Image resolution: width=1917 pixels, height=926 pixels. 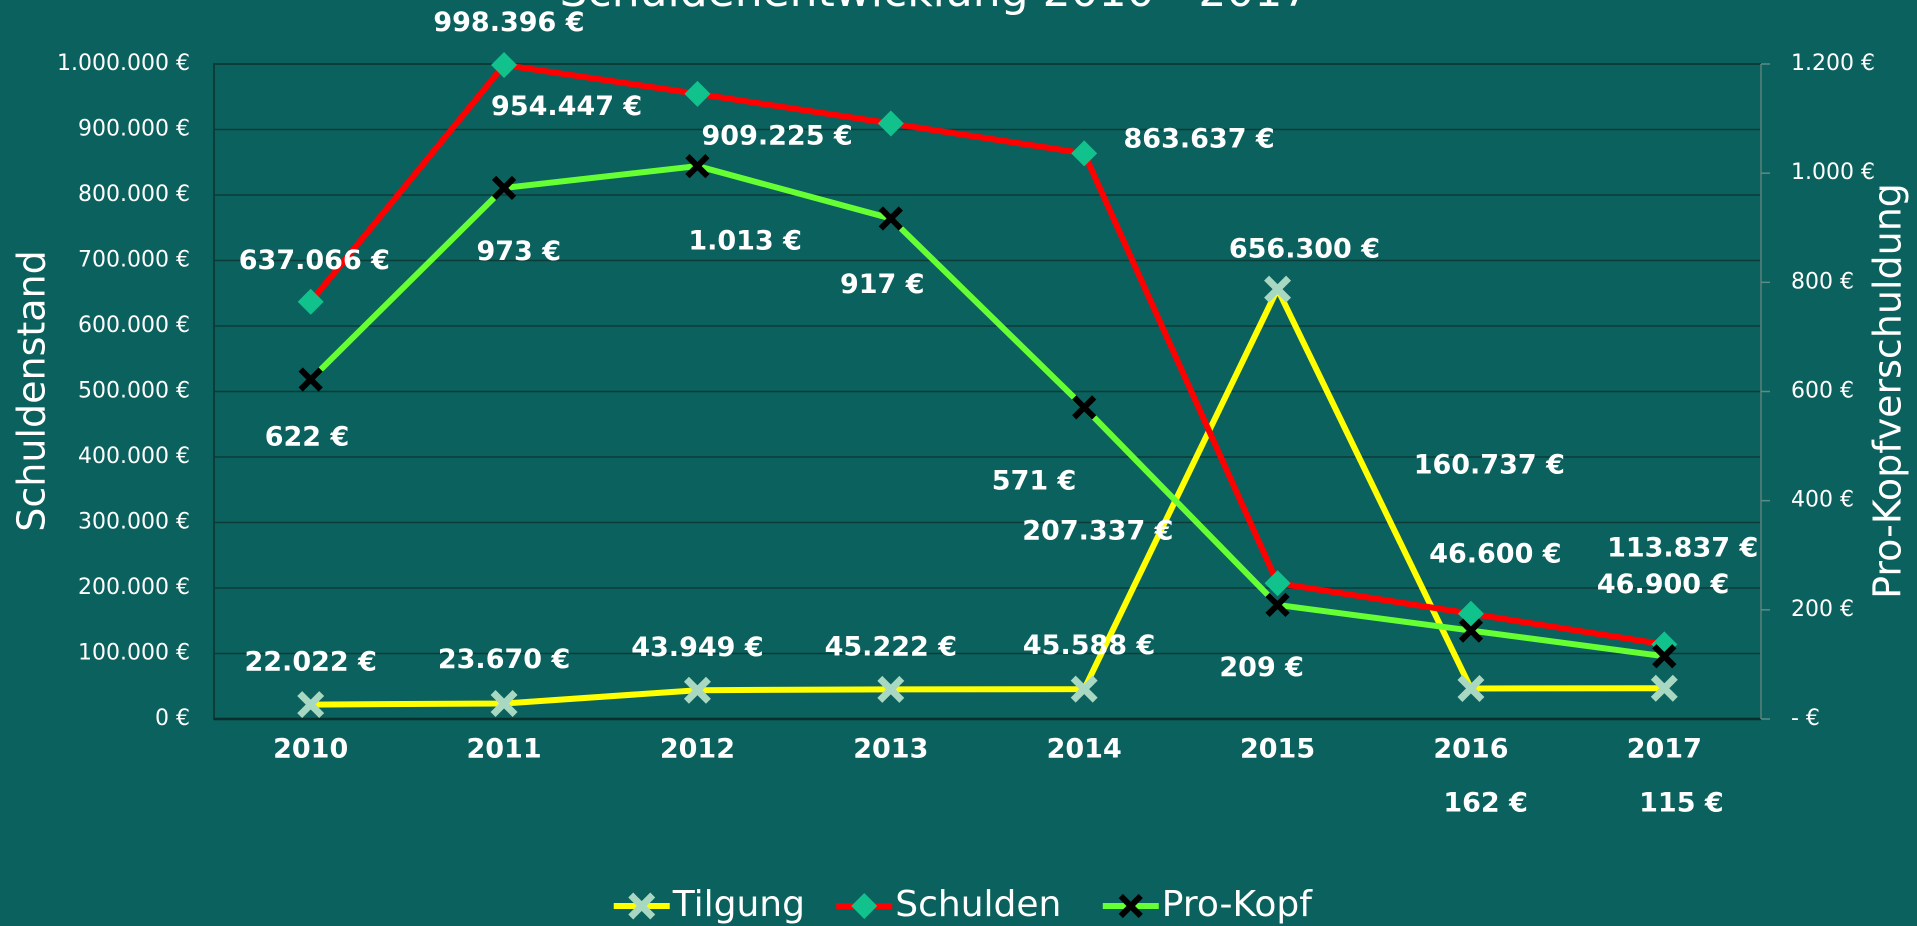 I want to click on data-label: 863.637 €, so click(x=1199, y=138).